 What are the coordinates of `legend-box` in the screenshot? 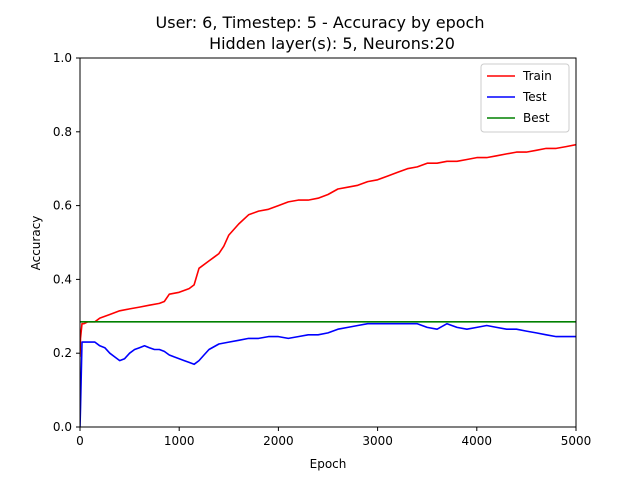 It's located at (525, 98).